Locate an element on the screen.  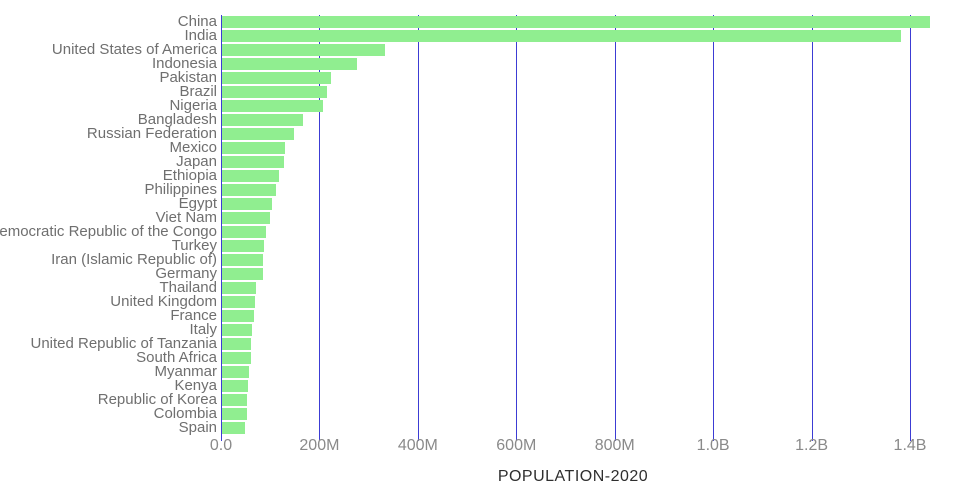
category-label-row: Germany is located at coordinates (108, 274).